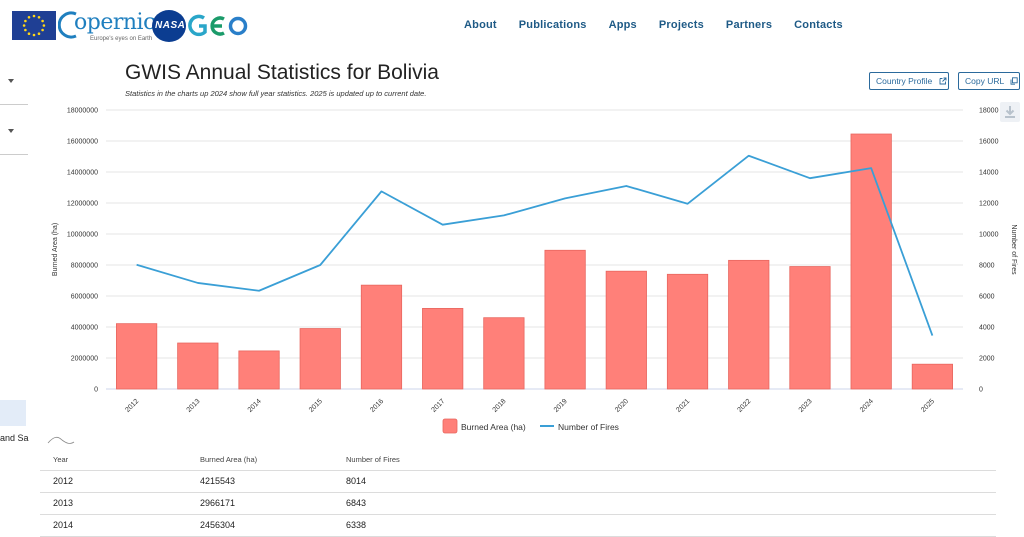  I want to click on cell-number-of-fires: 6843, so click(356, 503).